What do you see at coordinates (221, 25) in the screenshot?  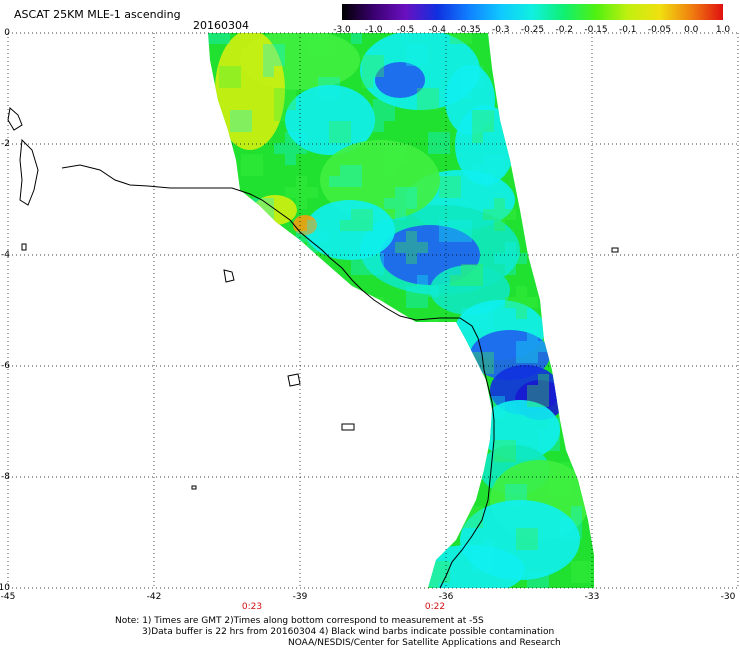 I see `product-date: 20160304` at bounding box center [221, 25].